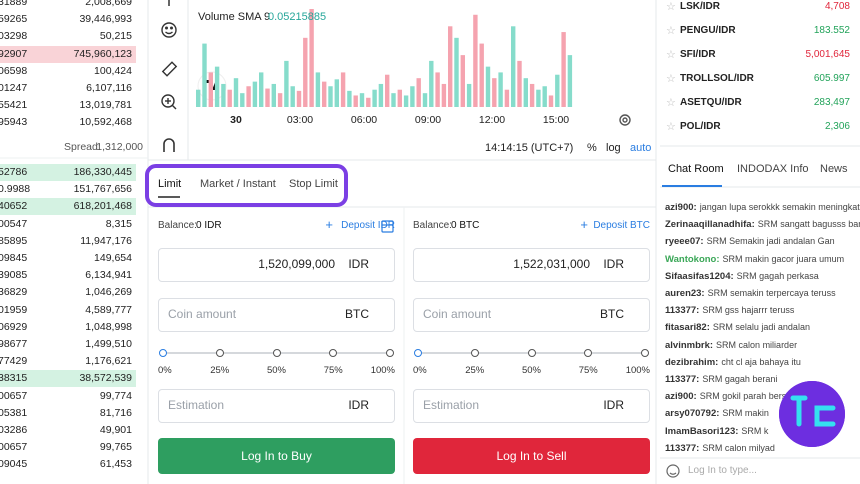 The height and width of the screenshot is (484, 860). I want to click on chat-tab: Chat Room, so click(696, 169).